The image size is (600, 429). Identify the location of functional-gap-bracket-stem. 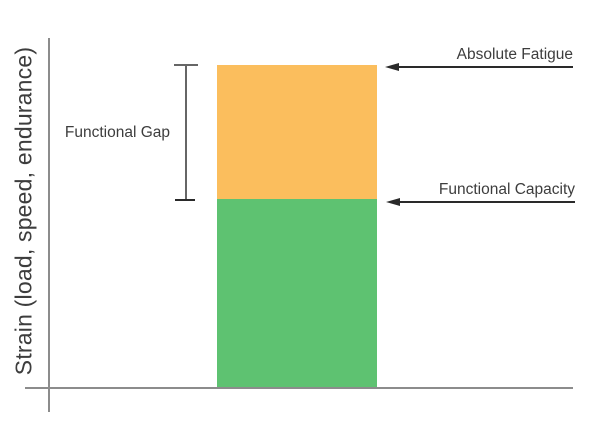
(186, 132).